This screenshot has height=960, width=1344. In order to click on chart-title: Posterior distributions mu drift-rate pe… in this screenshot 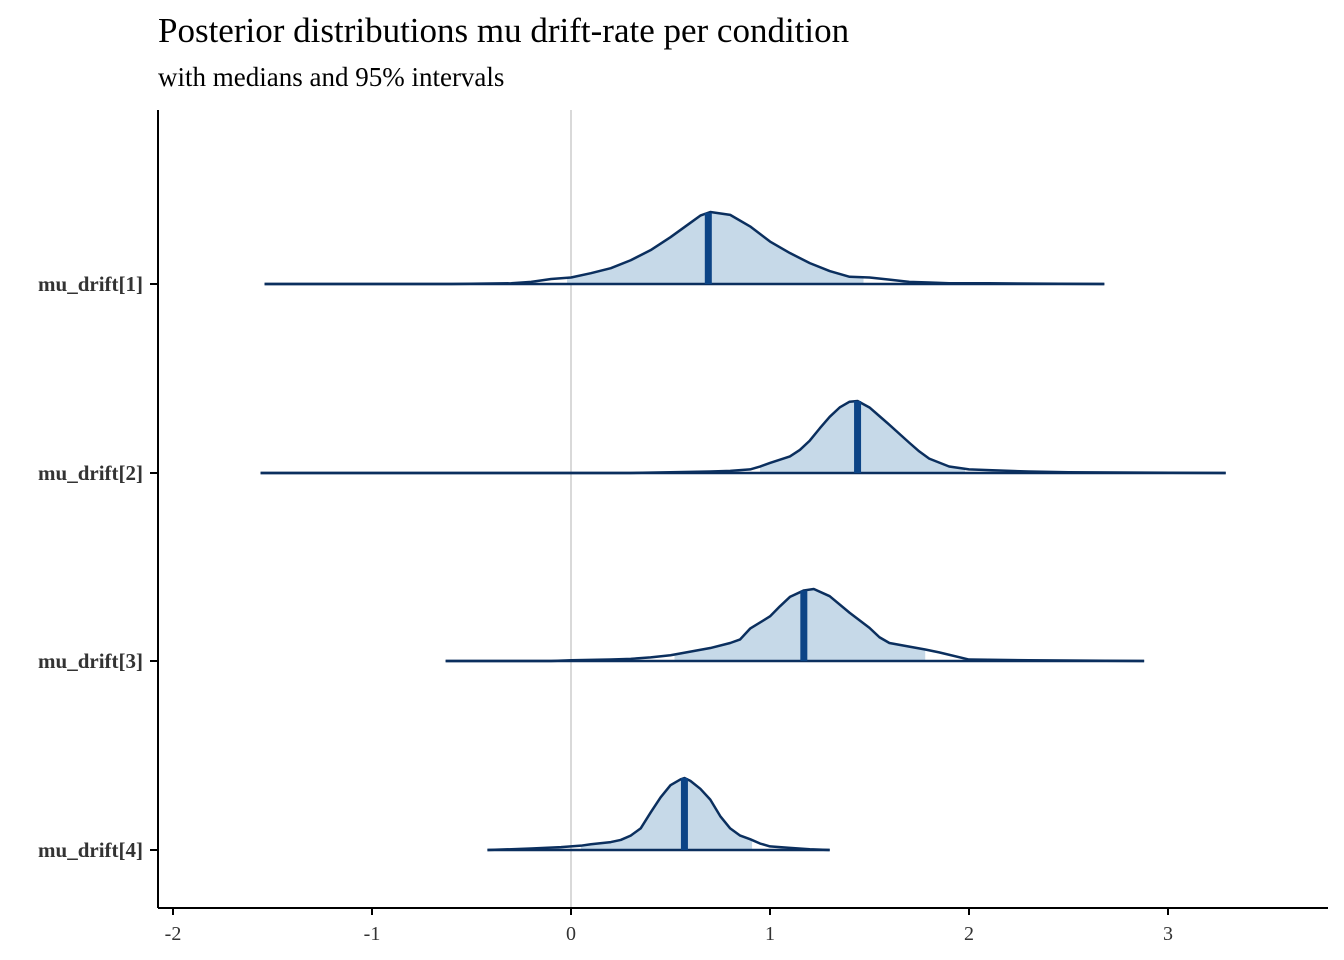, I will do `click(503, 30)`.